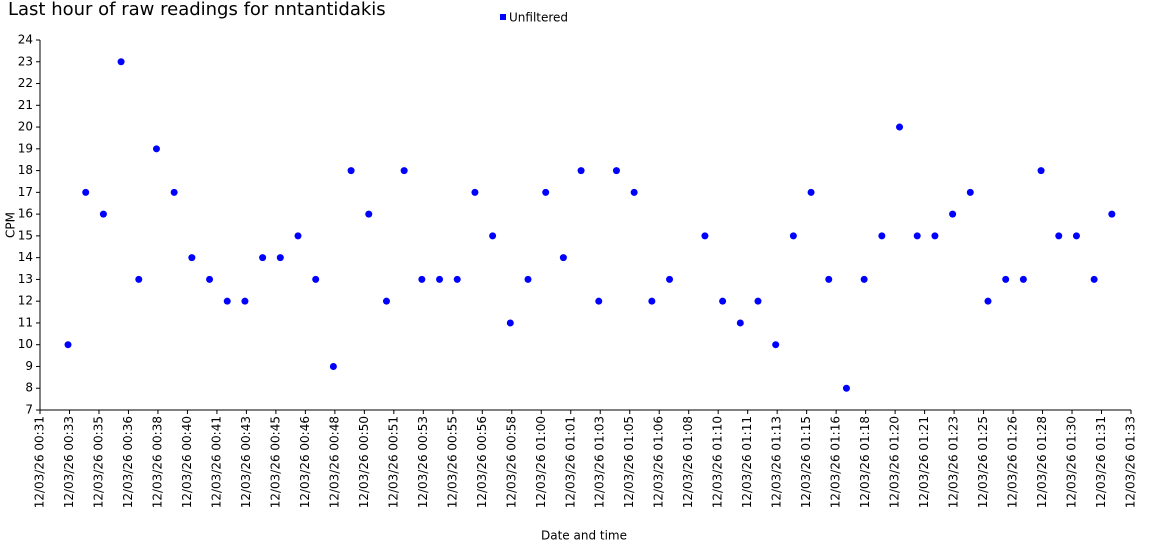 This screenshot has width=1150, height=560. I want to click on y-tick-label: 20, so click(25, 127).